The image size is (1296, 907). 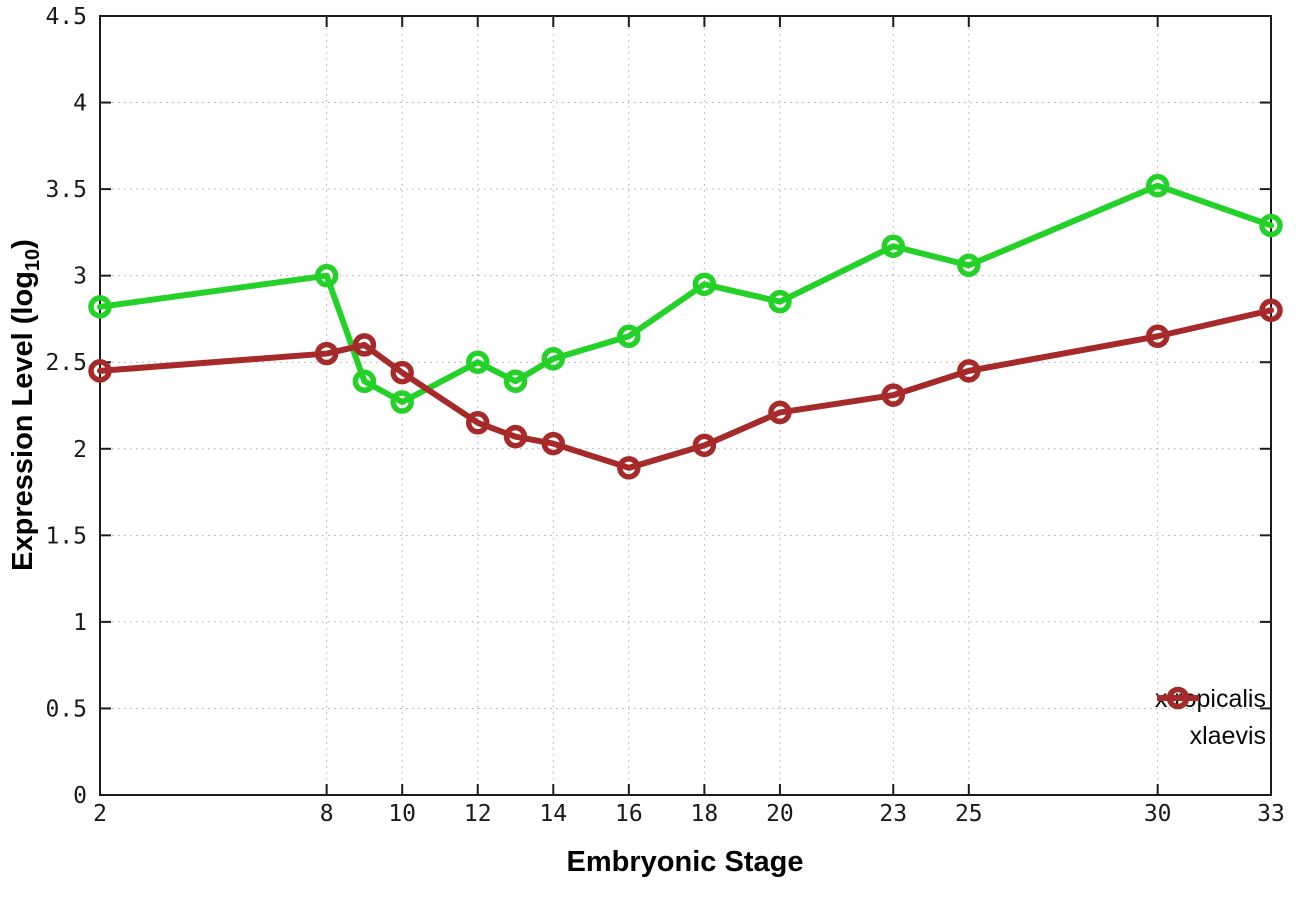 What do you see at coordinates (402, 814) in the screenshot?
I see `x-tick-label: 10` at bounding box center [402, 814].